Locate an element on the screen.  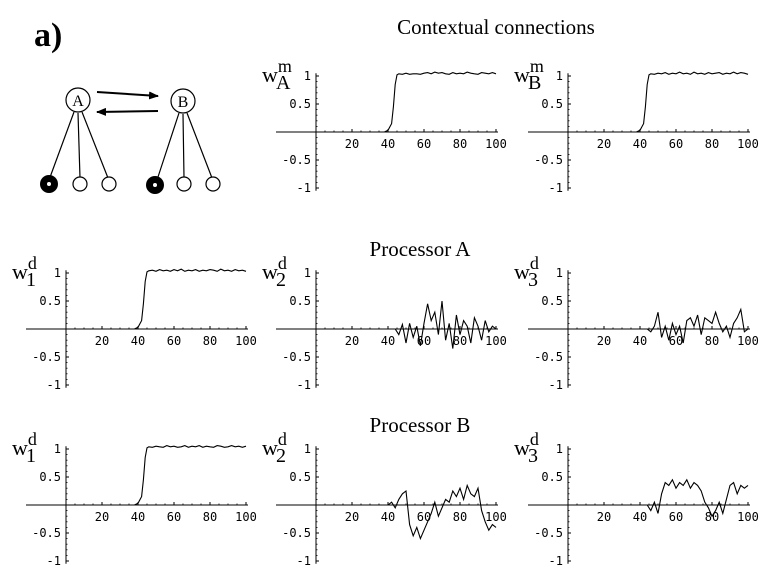
label-subscript: 2 is located at coordinates (281, 280).